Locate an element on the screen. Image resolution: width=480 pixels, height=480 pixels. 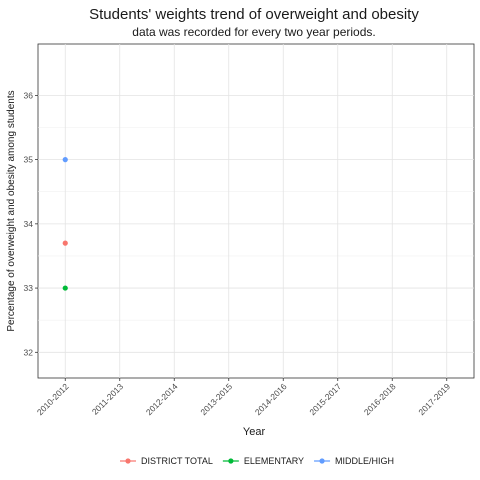
x-tick-label: 2011-2013 is located at coordinates (108, 399).